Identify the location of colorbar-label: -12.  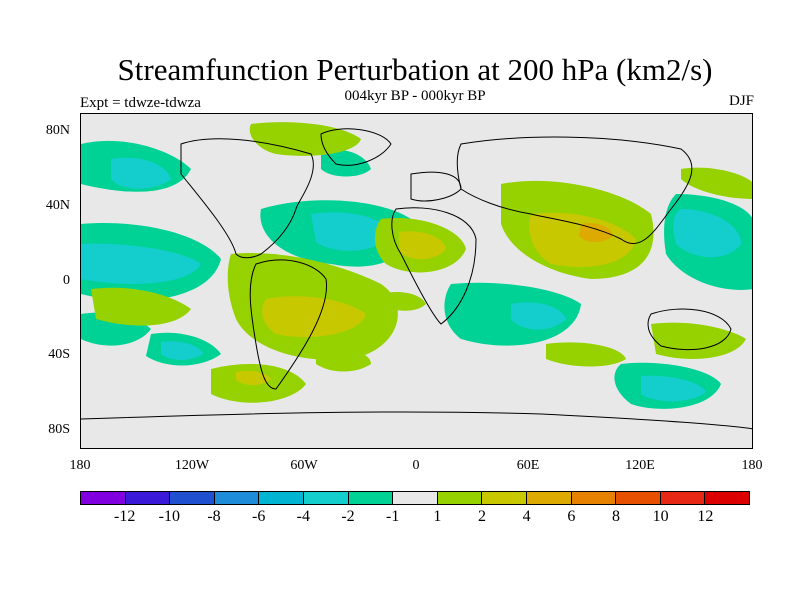
(124, 516).